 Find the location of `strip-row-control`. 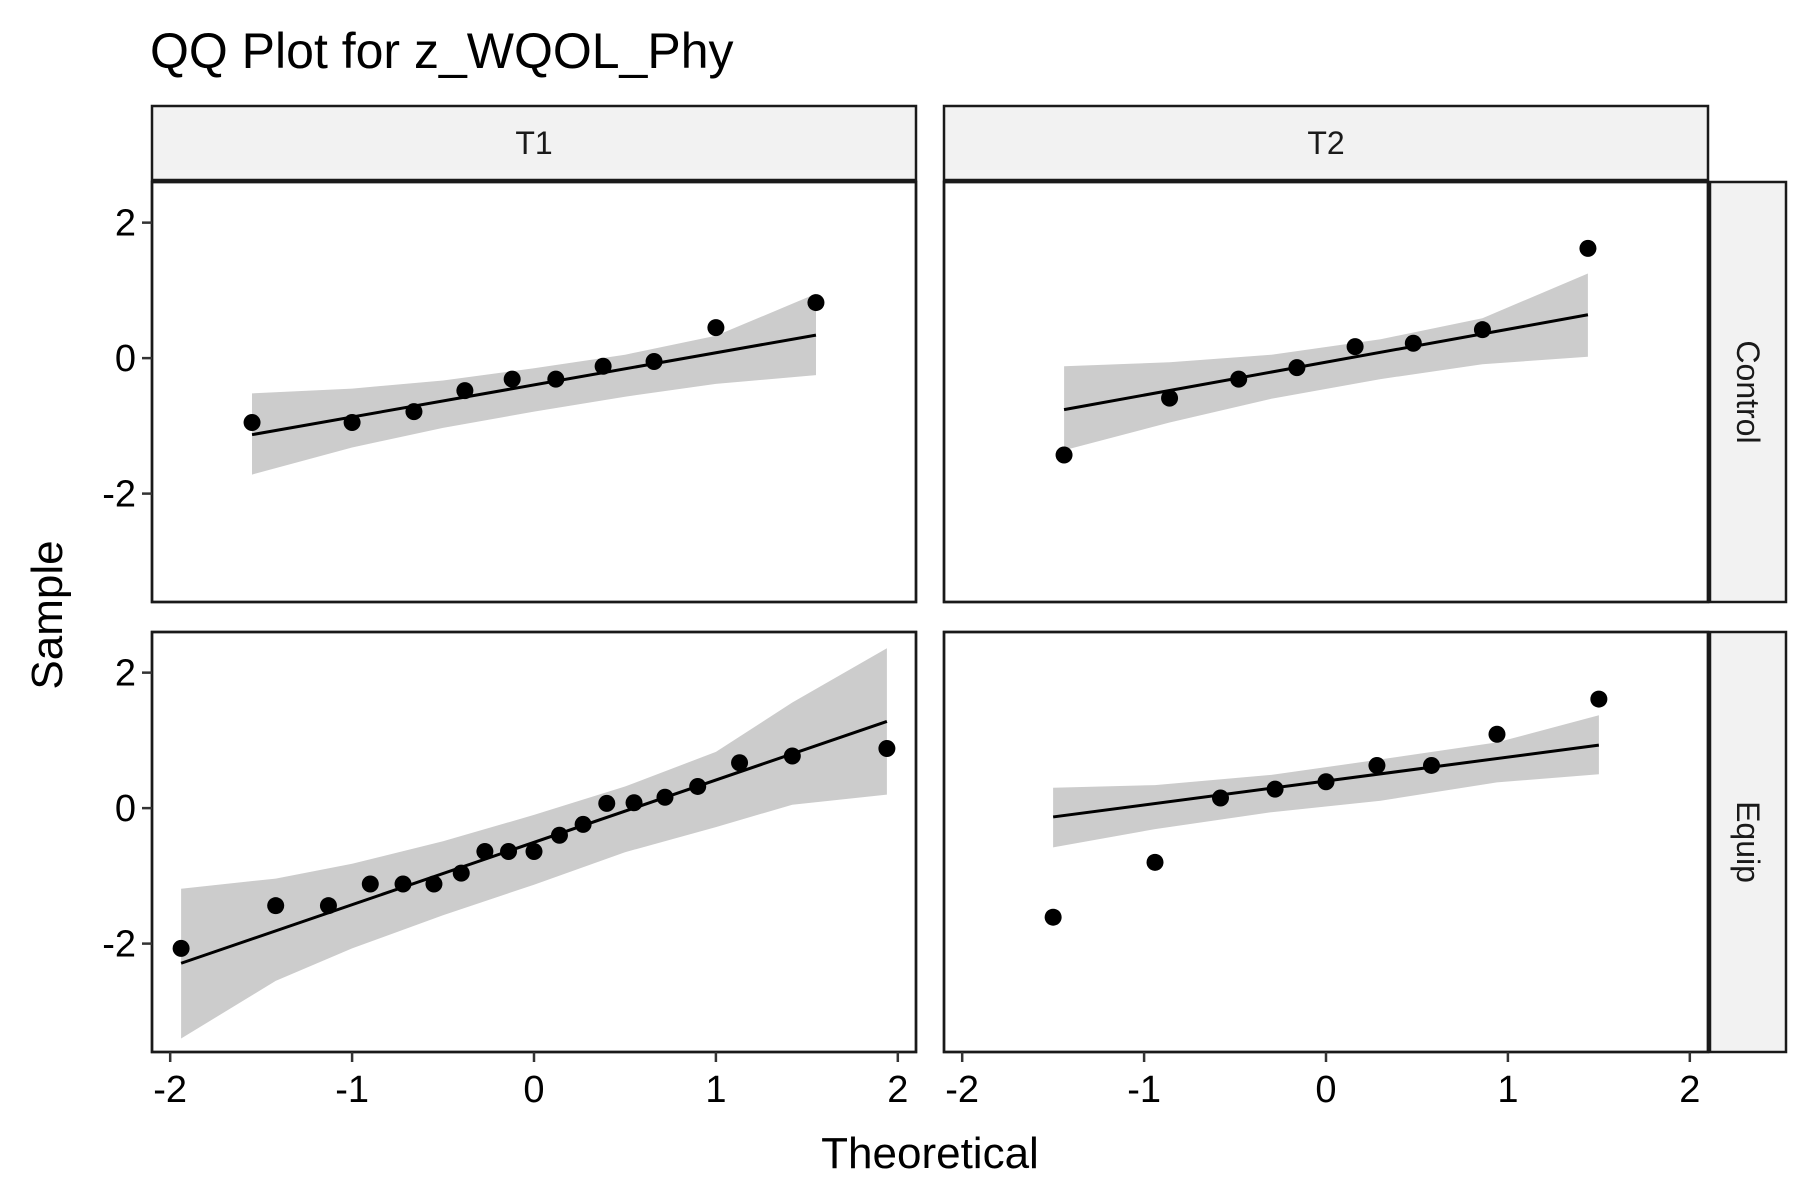

strip-row-control is located at coordinates (1748, 392).